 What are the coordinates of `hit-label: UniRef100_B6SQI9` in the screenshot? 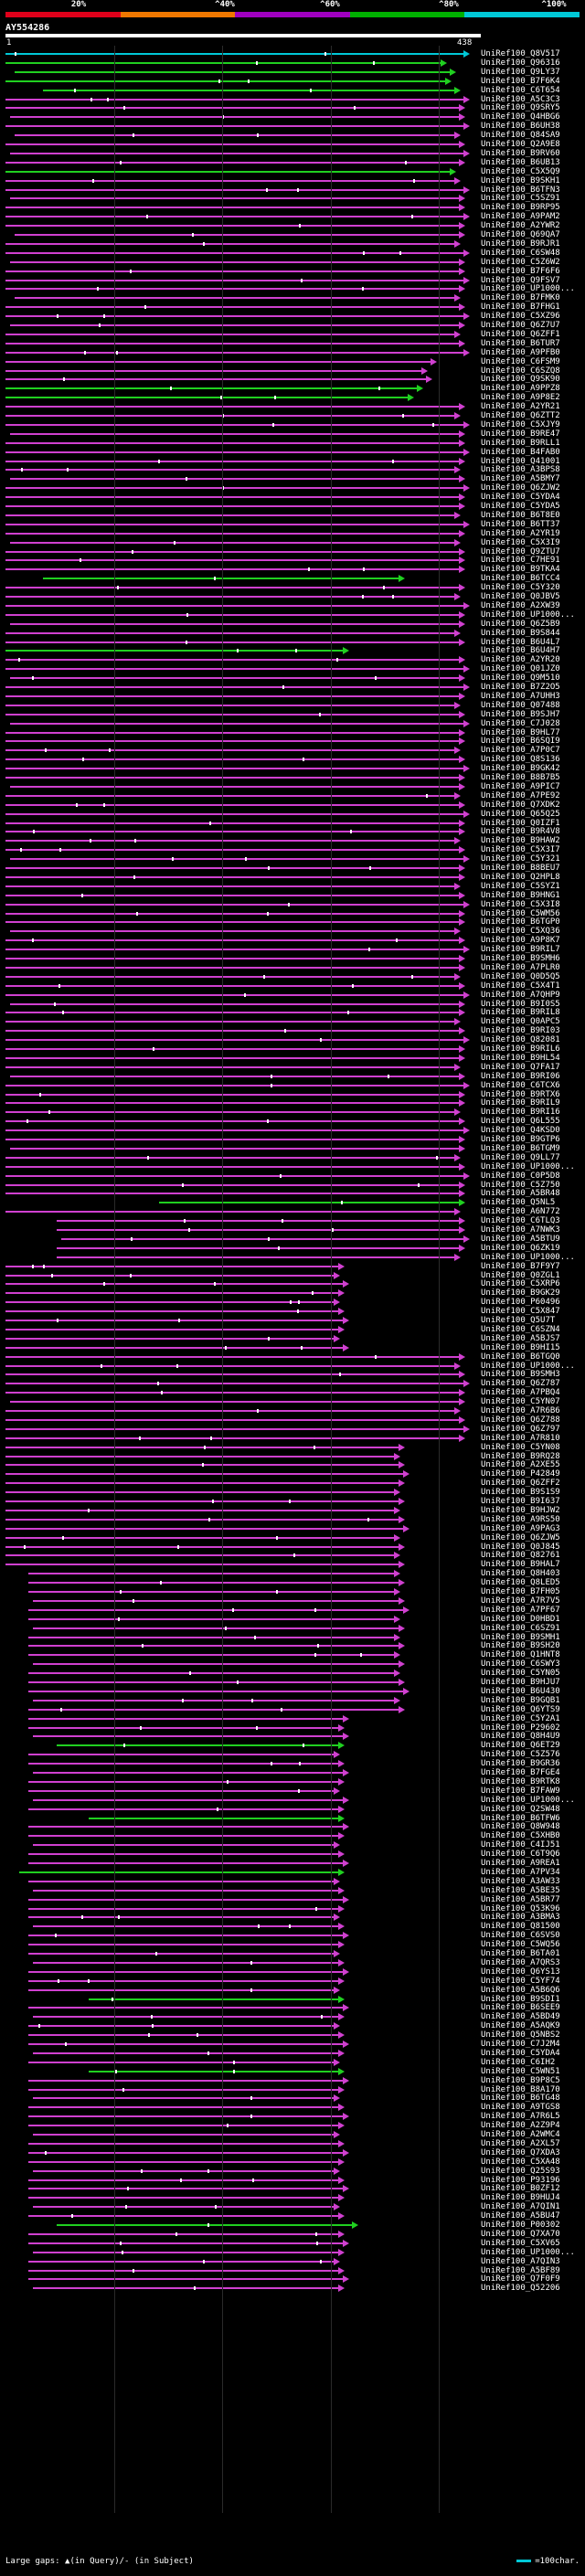 It's located at (520, 742).